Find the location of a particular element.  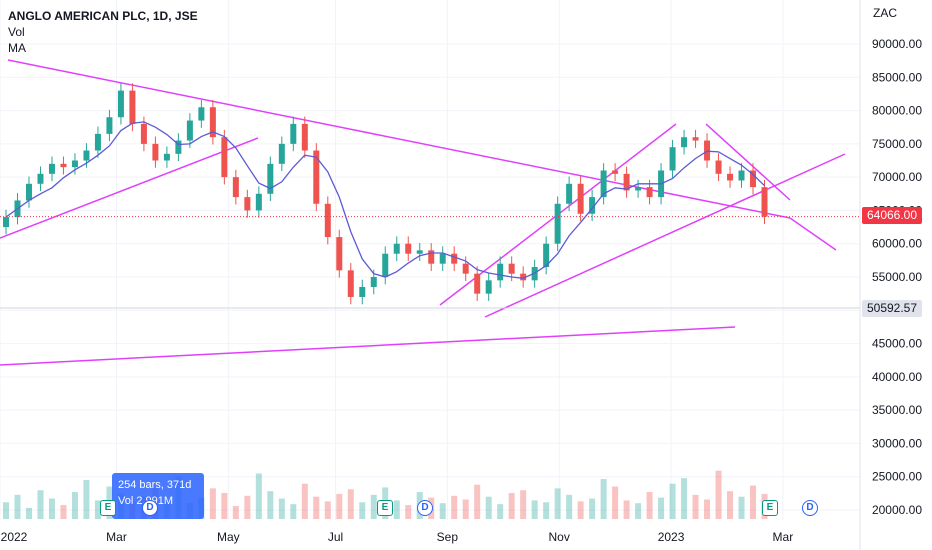

y-tick-label: 40000.00 is located at coordinates (897, 377).